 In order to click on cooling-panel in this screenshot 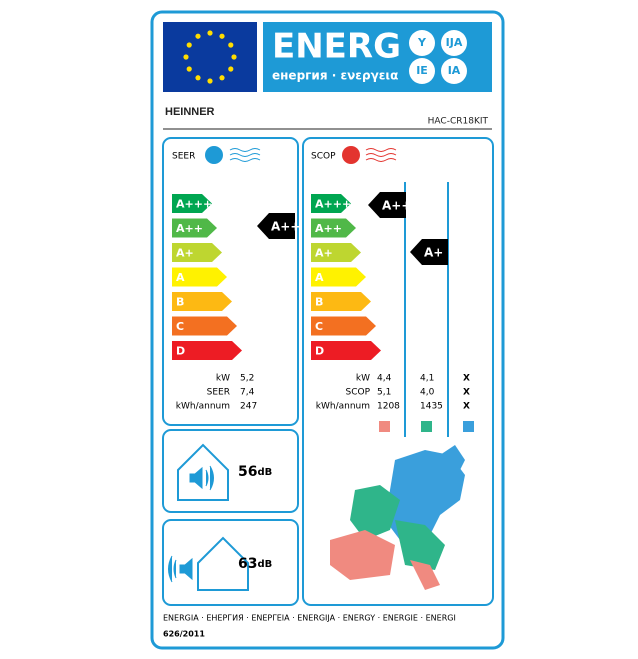, I will do `click(230, 281)`.